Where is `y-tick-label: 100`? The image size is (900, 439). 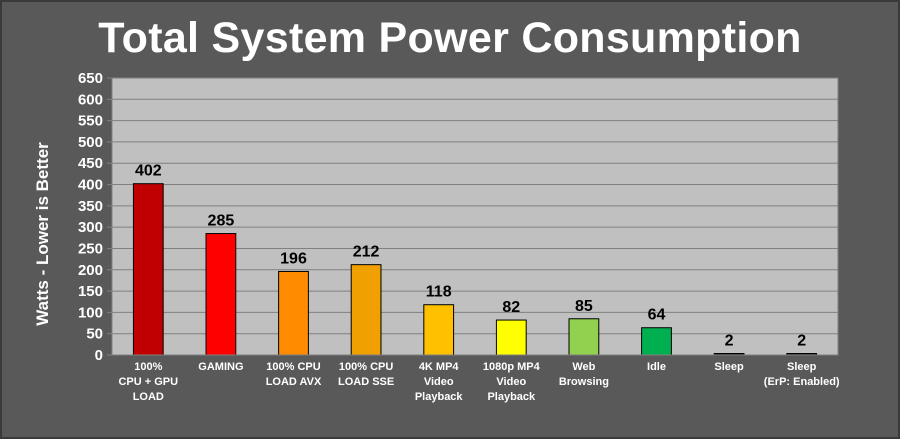 y-tick-label: 100 is located at coordinates (90, 312).